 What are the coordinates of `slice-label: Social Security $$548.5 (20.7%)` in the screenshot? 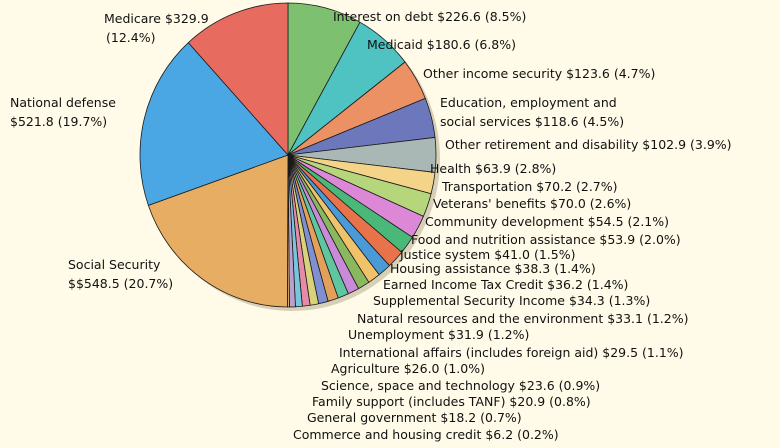 It's located at (120, 274).